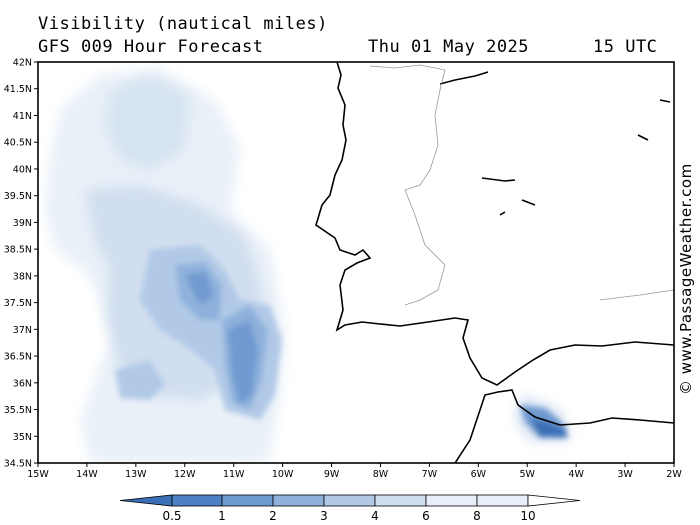 Image resolution: width=700 pixels, height=525 pixels. Describe the element at coordinates (22, 116) in the screenshot. I see `lat-tick-label: 41N` at that location.